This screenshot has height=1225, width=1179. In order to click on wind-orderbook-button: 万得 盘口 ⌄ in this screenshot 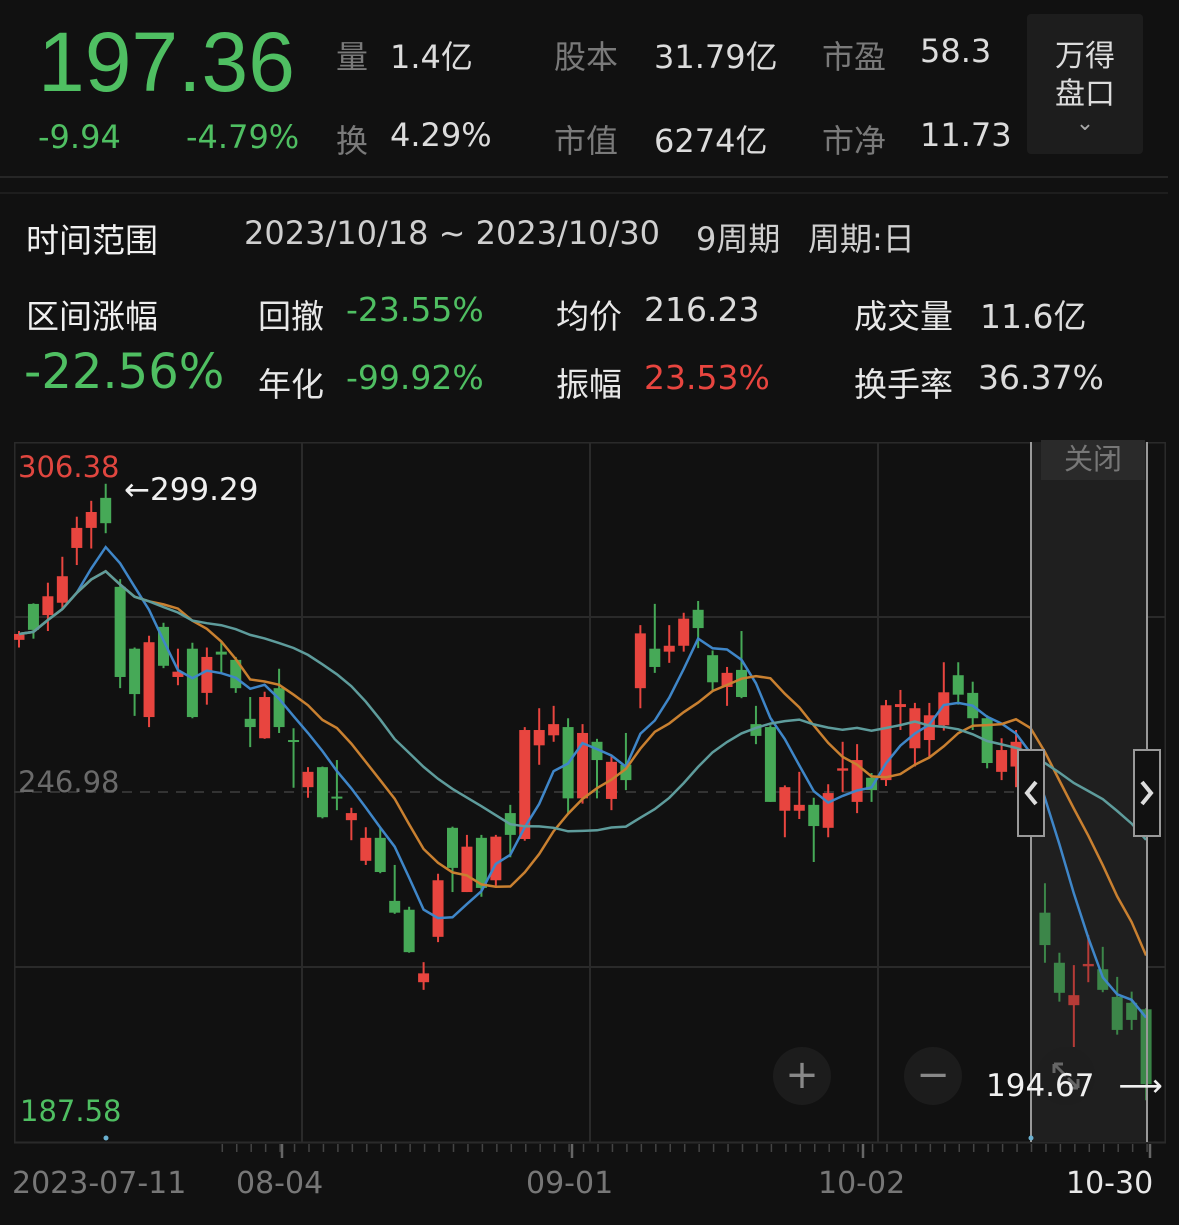, I will do `click(1085, 84)`.